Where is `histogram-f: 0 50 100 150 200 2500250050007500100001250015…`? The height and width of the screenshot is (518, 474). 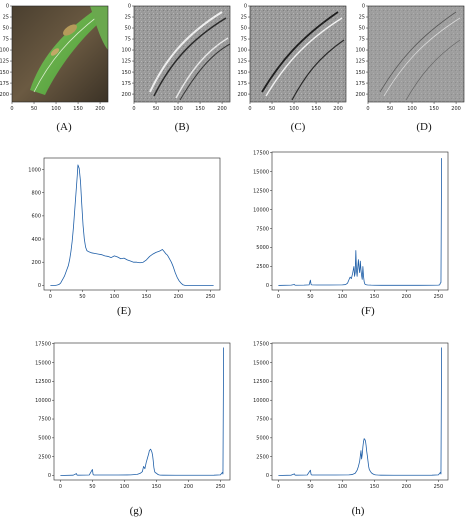 histogram-f: 0 50 100 150 200 2500250050007500100001250015… is located at coordinates (351, 225).